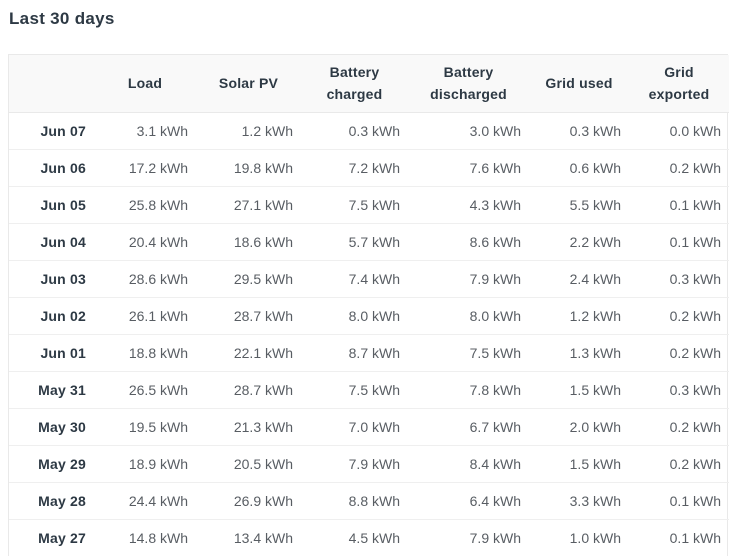 Image resolution: width=732 pixels, height=556 pixels. What do you see at coordinates (468, 84) in the screenshot?
I see `column-header-battery_discharged: Battery discharged` at bounding box center [468, 84].